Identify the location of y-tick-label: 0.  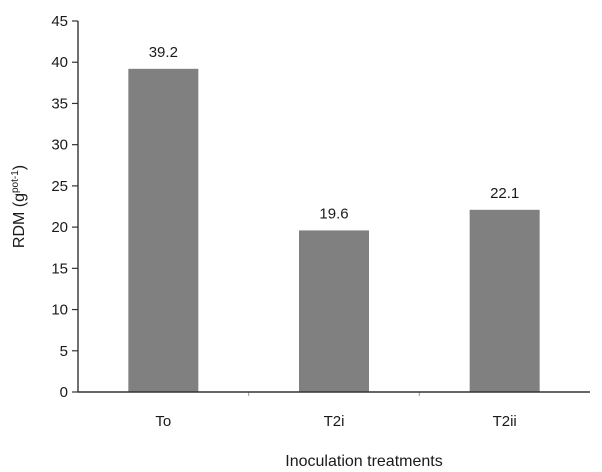
(64, 392).